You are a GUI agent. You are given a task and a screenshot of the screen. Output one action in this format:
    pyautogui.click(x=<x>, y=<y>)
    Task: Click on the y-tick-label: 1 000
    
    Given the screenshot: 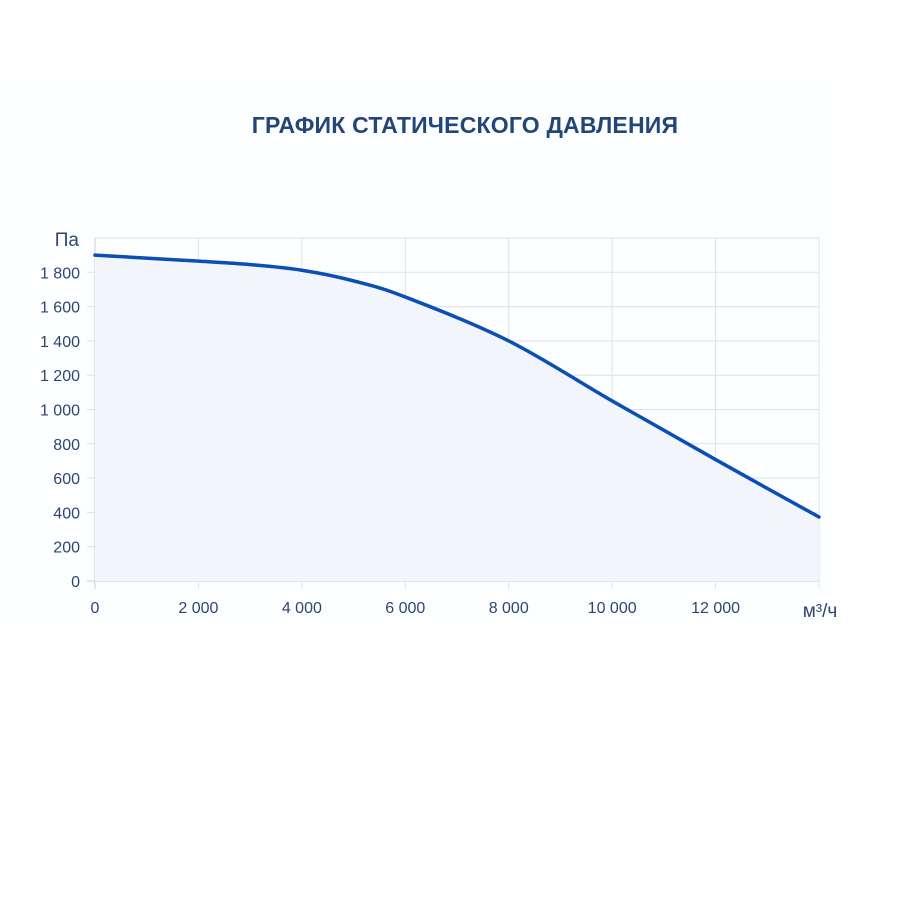 What is the action you would take?
    pyautogui.click(x=60, y=411)
    